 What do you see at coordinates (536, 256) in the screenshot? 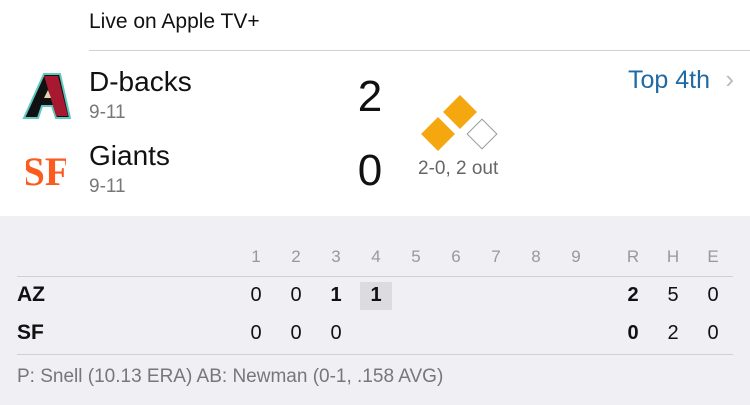
I see `inning-header: 8` at bounding box center [536, 256].